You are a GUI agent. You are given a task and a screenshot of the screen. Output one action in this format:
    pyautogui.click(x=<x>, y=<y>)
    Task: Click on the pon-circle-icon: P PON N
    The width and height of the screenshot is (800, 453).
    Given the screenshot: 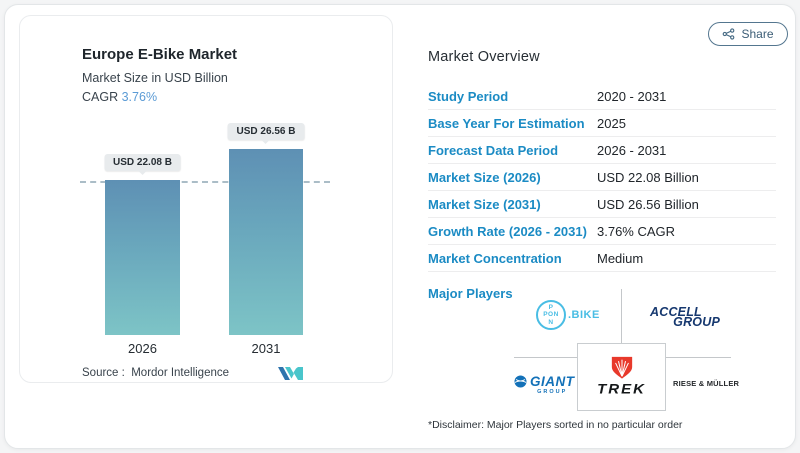 What is the action you would take?
    pyautogui.click(x=551, y=315)
    